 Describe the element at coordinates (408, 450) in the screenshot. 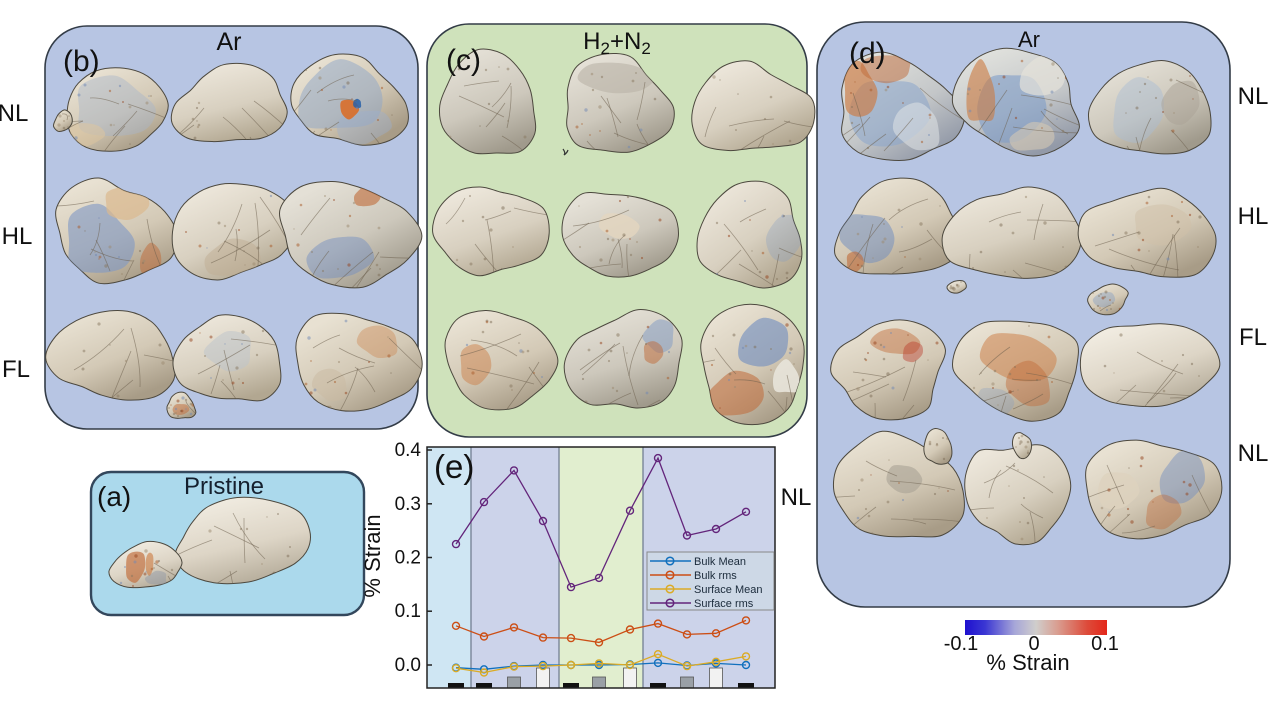

I see `svg-text: 0.4` at that location.